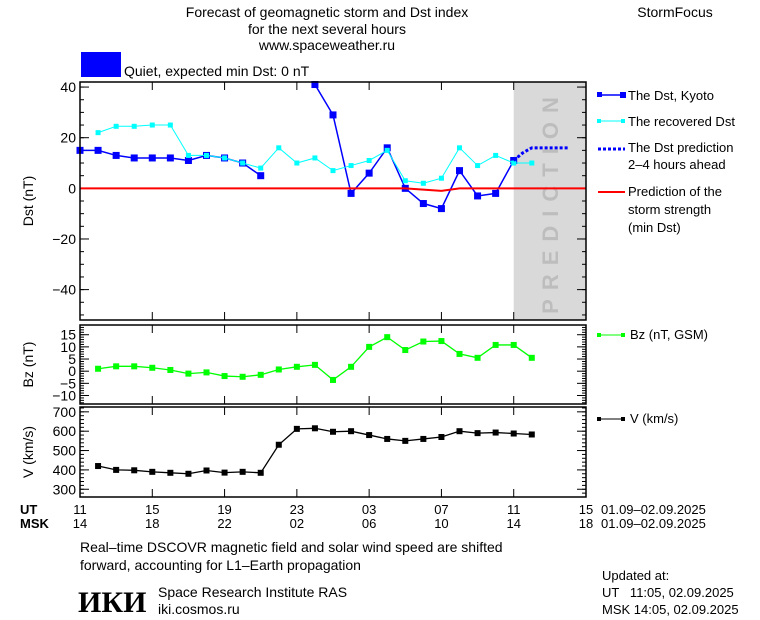 Image resolution: width=760 pixels, height=620 pixels. Describe the element at coordinates (333, 189) in the screenshot. I see `storm-strength-prediction-line` at that location.